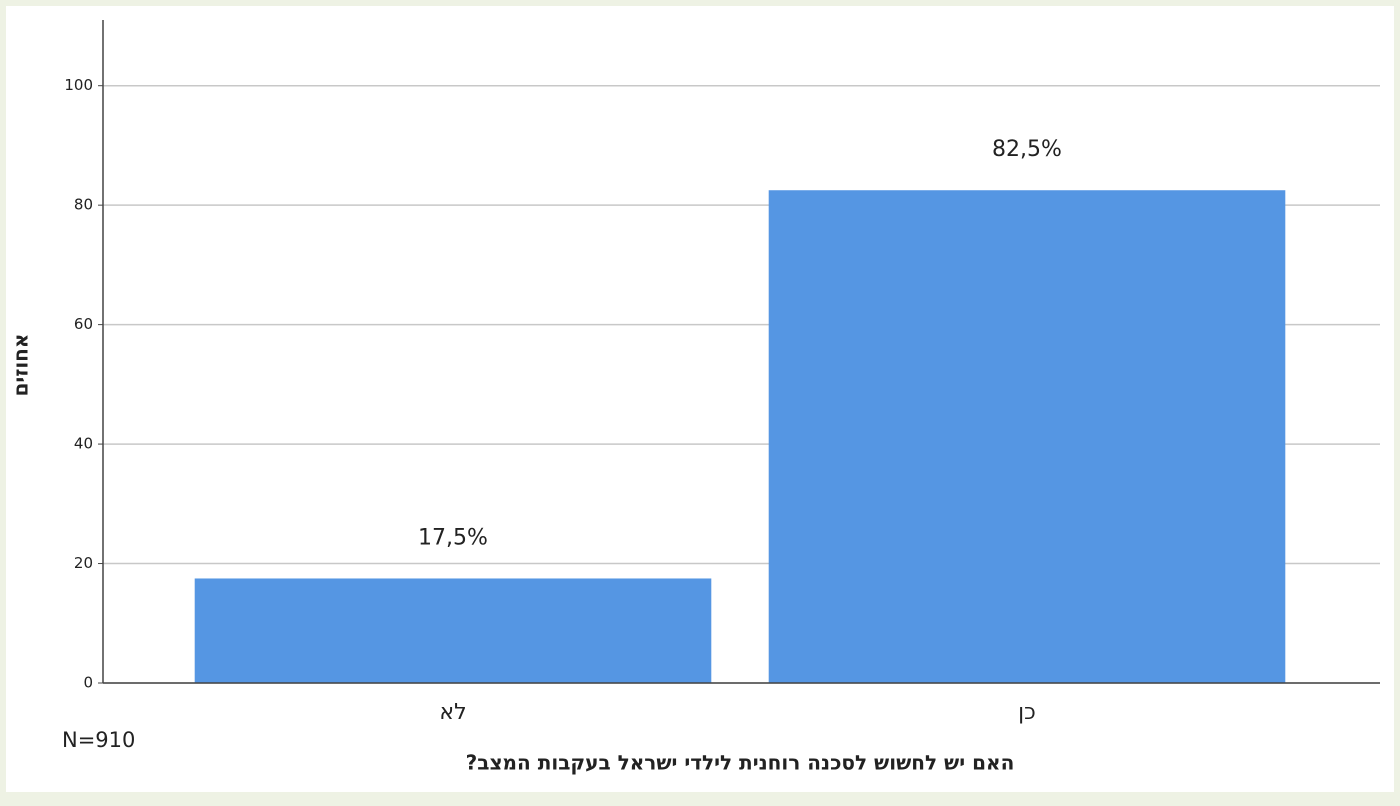  Describe the element at coordinates (83, 324) in the screenshot. I see `y-tick-label: 60` at that location.